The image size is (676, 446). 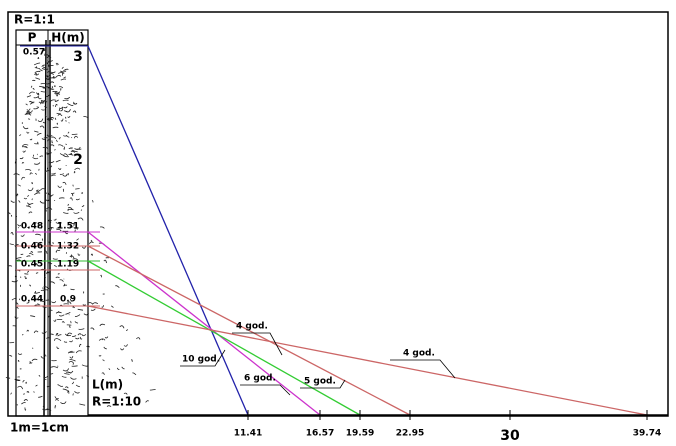 I want to click on axis-tick-label: 11.41, so click(x=248, y=434).